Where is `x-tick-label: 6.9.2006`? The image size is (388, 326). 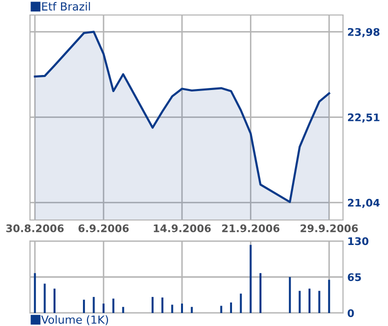
x-tick-label: 6.9.2006 is located at coordinates (103, 228).